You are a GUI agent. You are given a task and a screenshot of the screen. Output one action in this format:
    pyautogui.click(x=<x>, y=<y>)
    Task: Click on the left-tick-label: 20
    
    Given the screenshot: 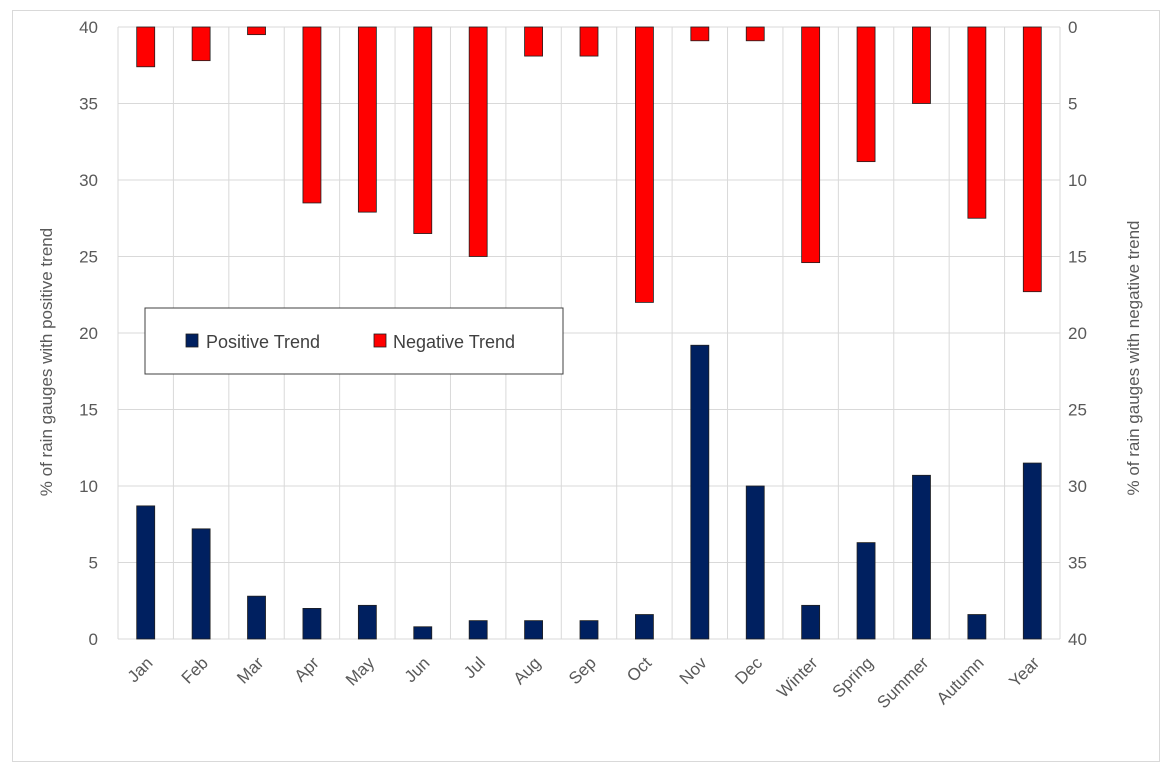 What is the action you would take?
    pyautogui.click(x=88, y=333)
    